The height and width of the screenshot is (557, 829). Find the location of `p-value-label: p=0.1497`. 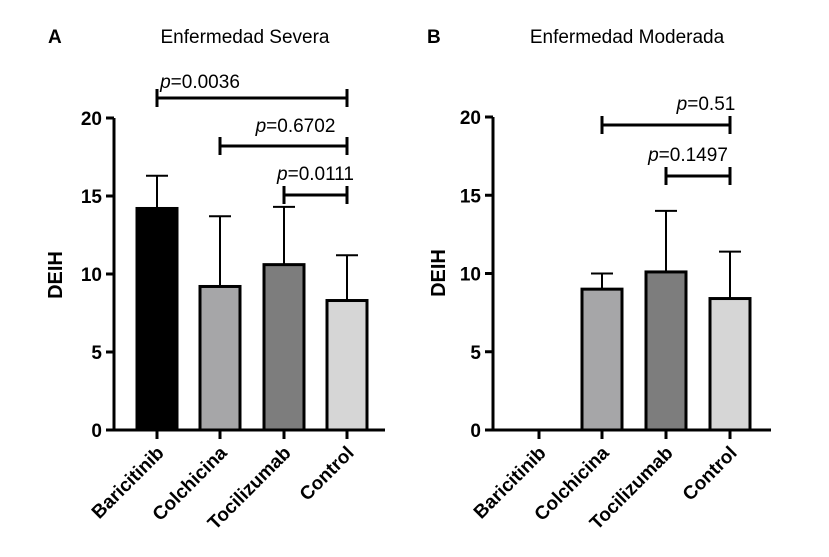

p-value-label: p=0.1497 is located at coordinates (687, 155).